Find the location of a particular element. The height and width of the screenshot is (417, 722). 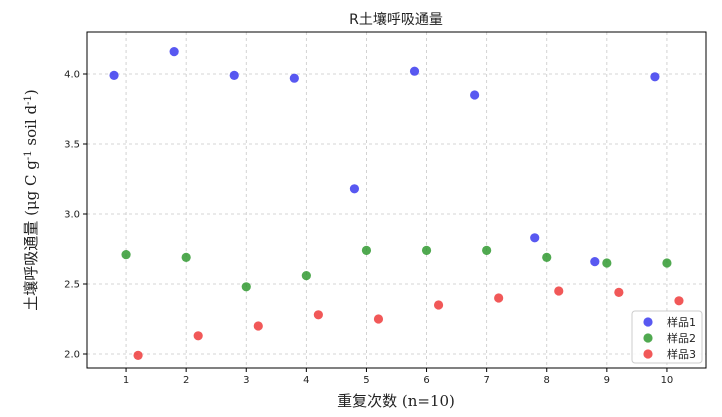

y-axis-label-sup1: -1 is located at coordinates (28, 155).